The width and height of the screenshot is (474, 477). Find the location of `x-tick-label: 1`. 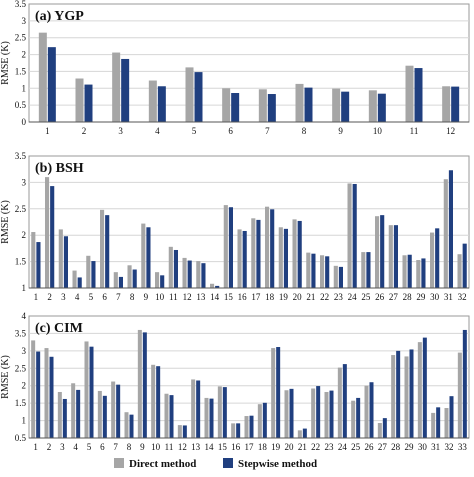

x-tick-label: 1 is located at coordinates (35, 447).